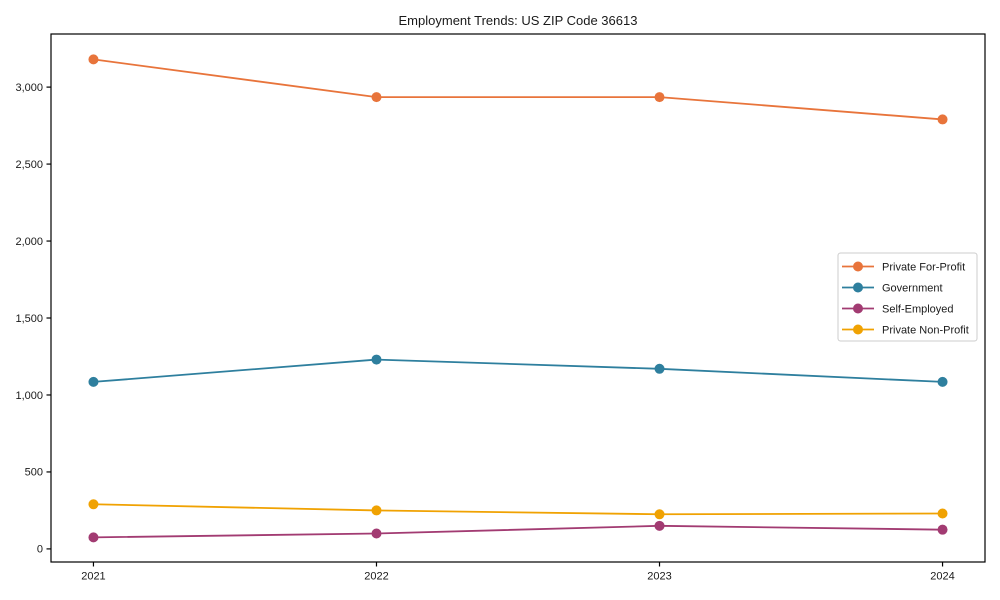 The height and width of the screenshot is (600, 1000). What do you see at coordinates (29, 396) in the screenshot?
I see `y-tick-label: 1,000` at bounding box center [29, 396].